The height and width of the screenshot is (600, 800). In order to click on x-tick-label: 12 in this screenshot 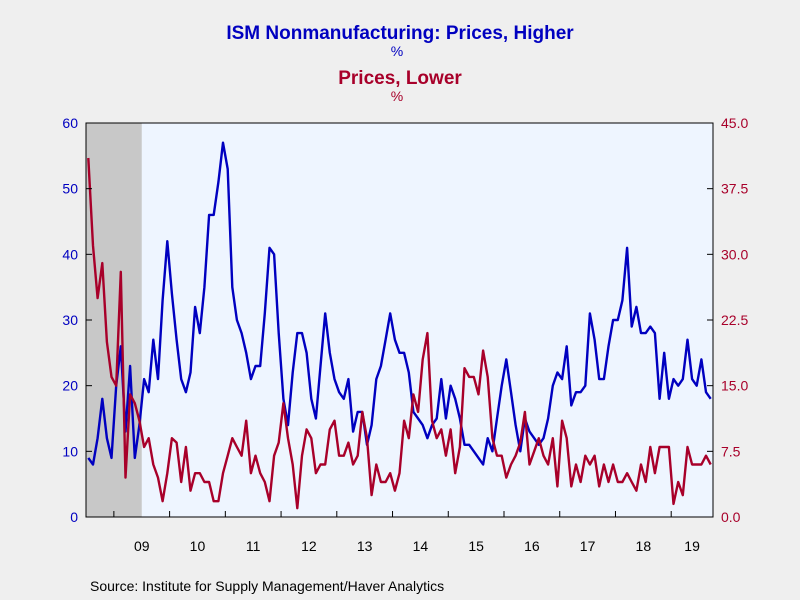, I will do `click(309, 546)`.